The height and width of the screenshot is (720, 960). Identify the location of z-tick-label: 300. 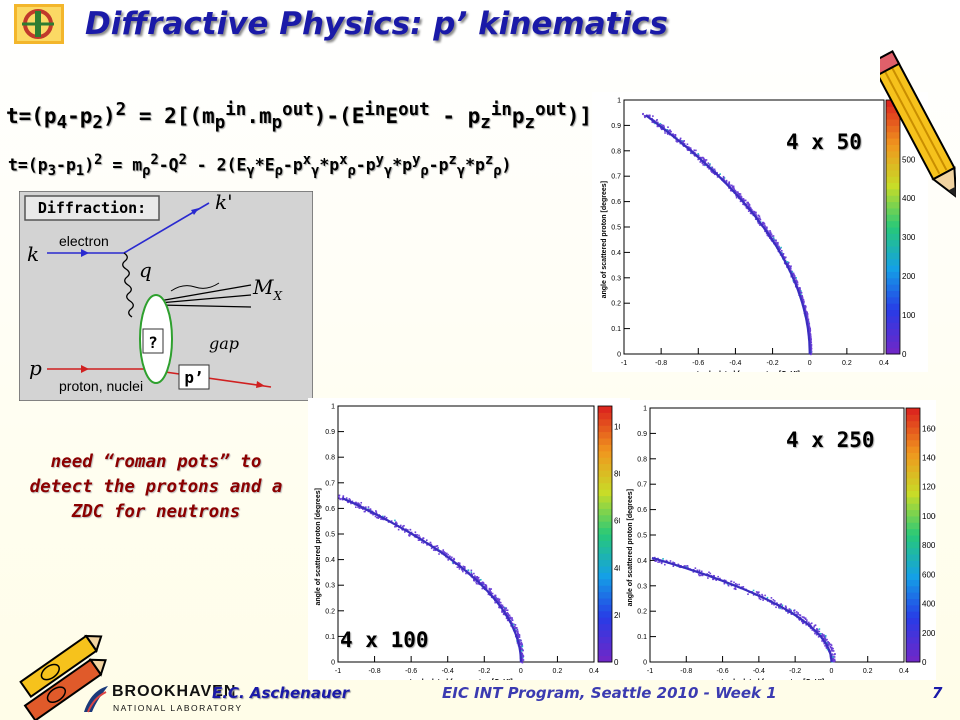
(909, 237).